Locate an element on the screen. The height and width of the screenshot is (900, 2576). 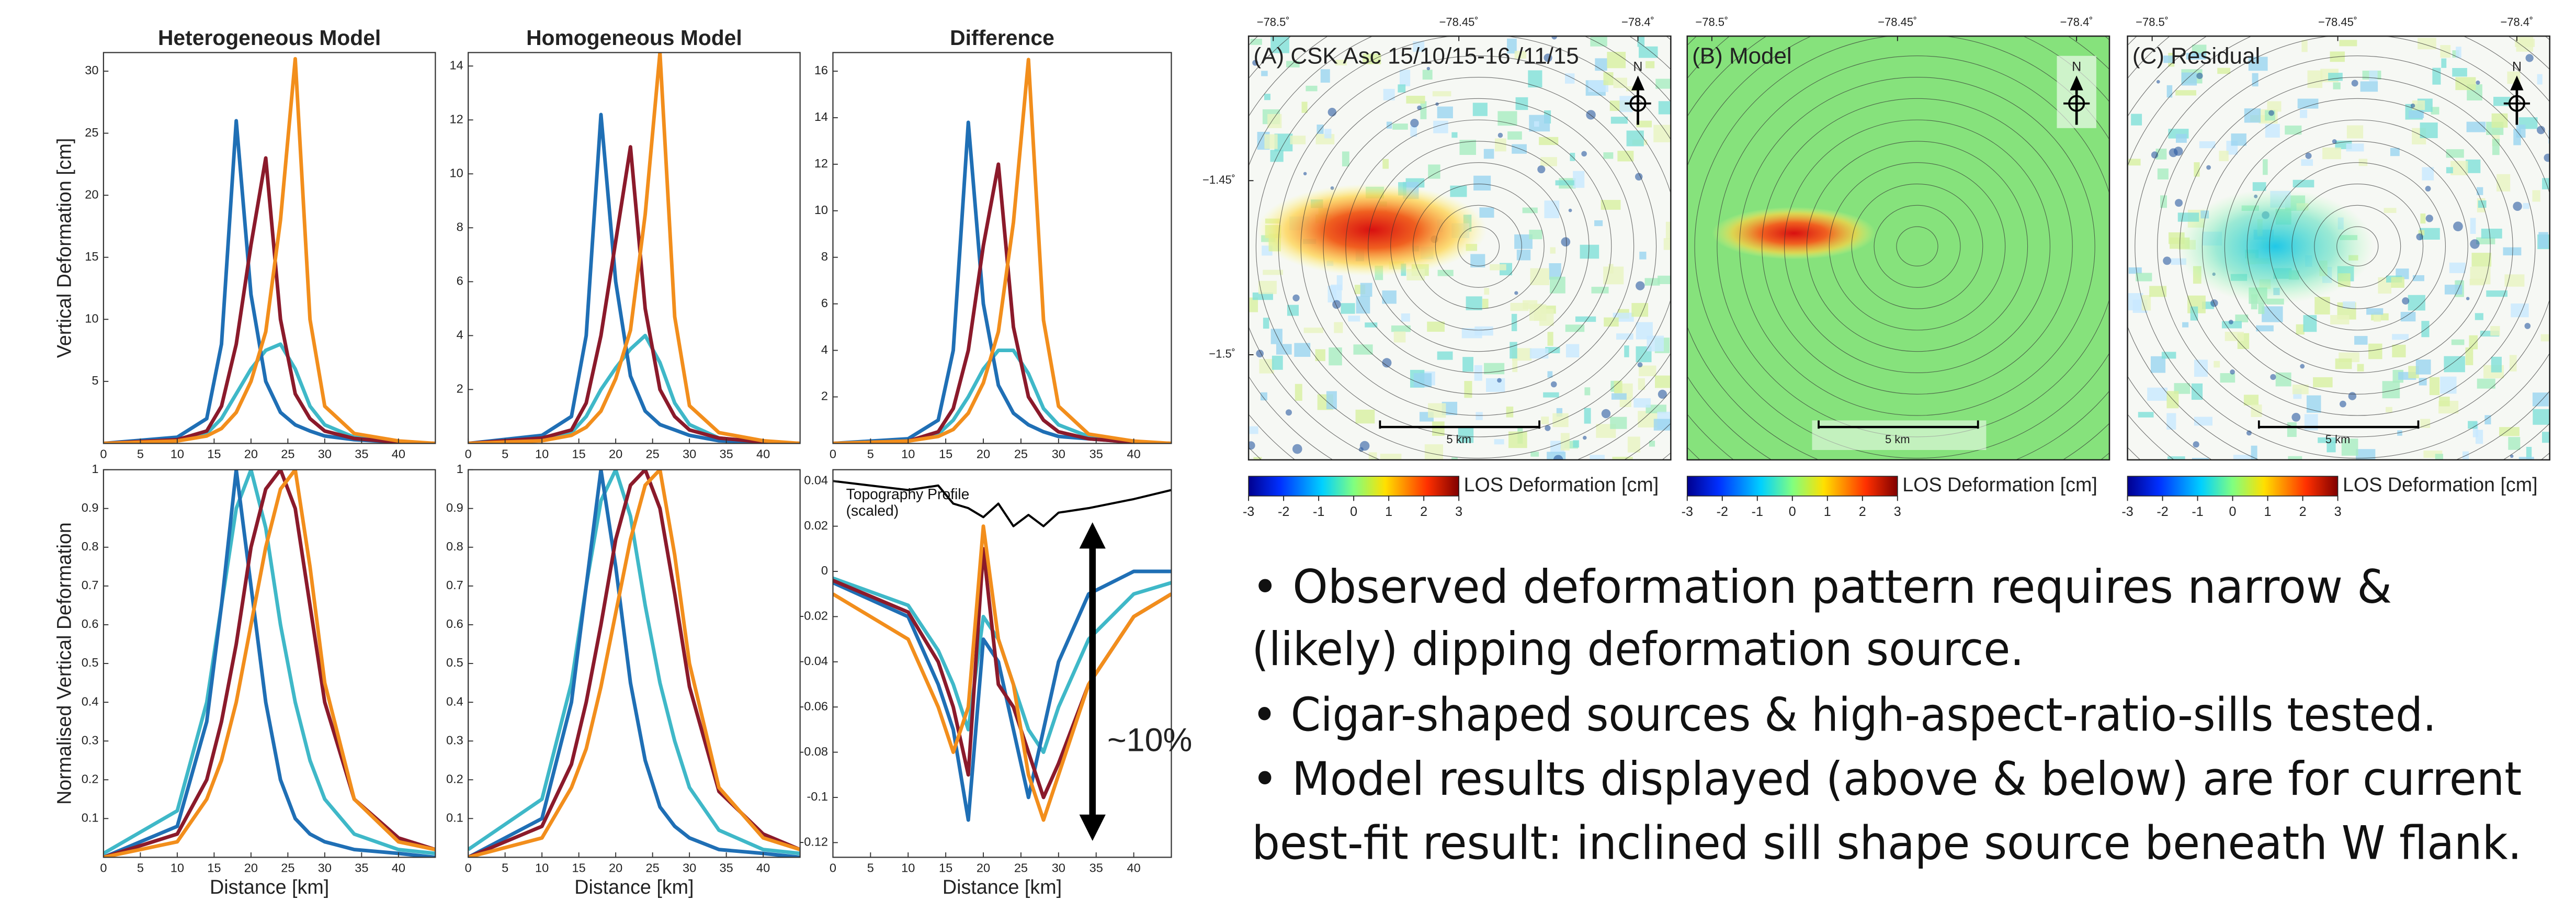
y-tick-label: 16 is located at coordinates (821, 70).